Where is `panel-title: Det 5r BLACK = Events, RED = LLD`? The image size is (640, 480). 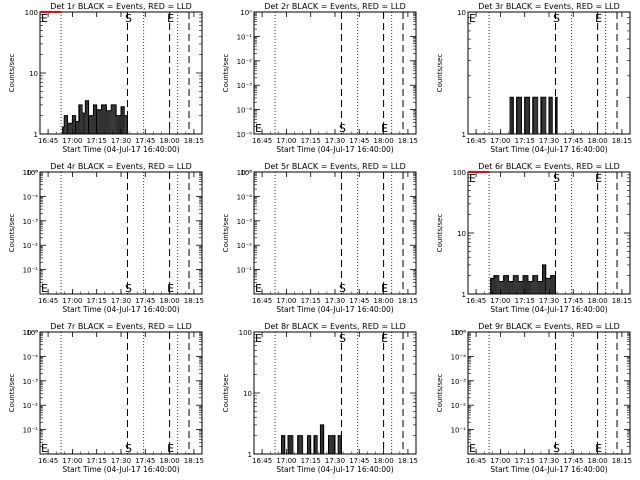
panel-title: Det 5r BLACK = Events, RED = LLD is located at coordinates (335, 166).